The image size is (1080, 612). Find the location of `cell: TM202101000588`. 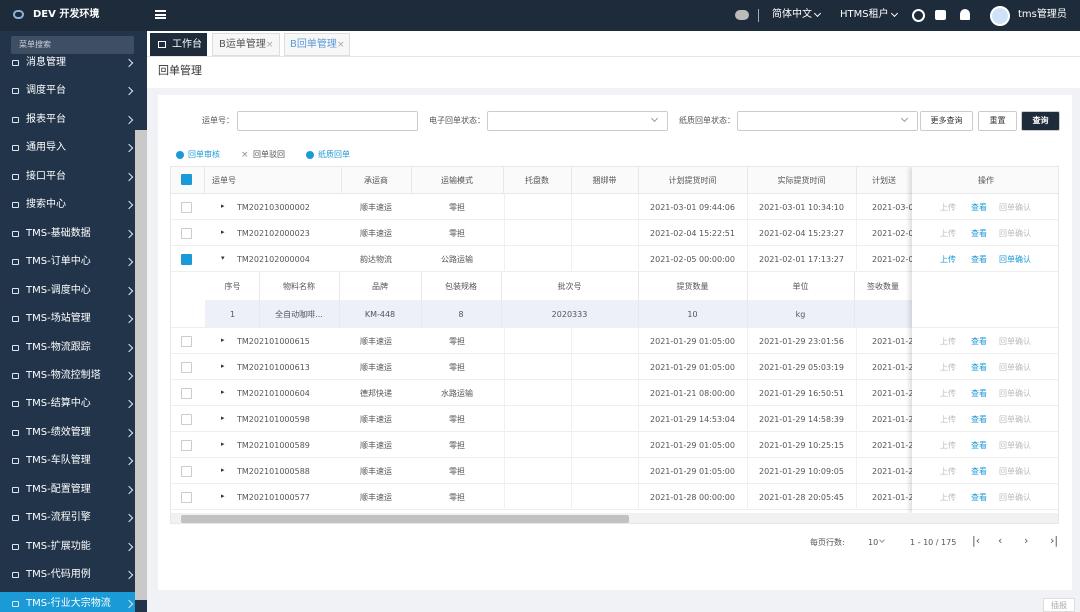

cell: TM202101000588 is located at coordinates (273, 471).